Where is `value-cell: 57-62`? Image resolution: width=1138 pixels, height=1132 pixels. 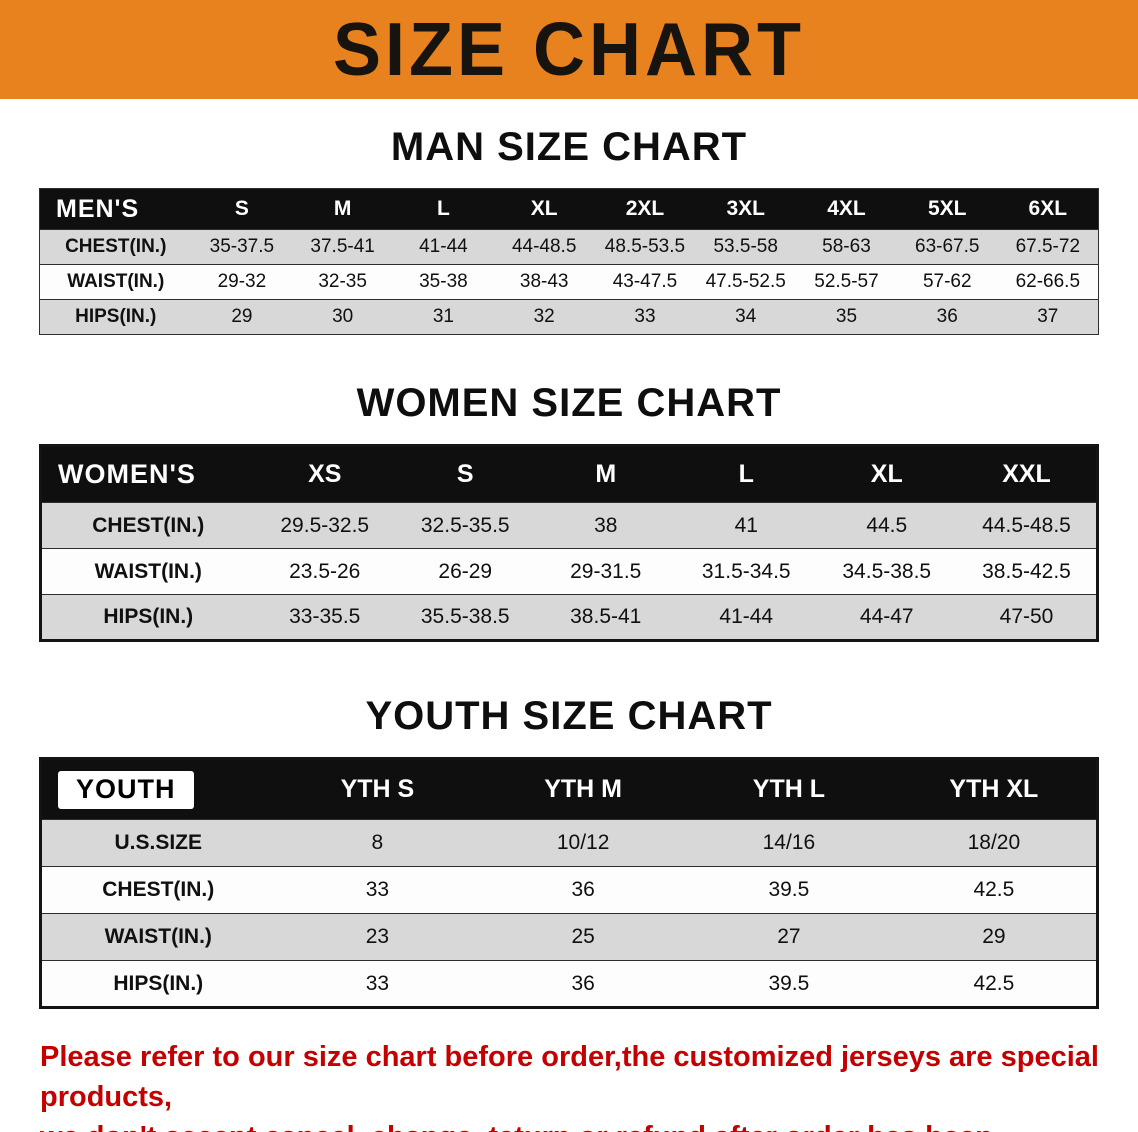
value-cell: 57-62 is located at coordinates (947, 282).